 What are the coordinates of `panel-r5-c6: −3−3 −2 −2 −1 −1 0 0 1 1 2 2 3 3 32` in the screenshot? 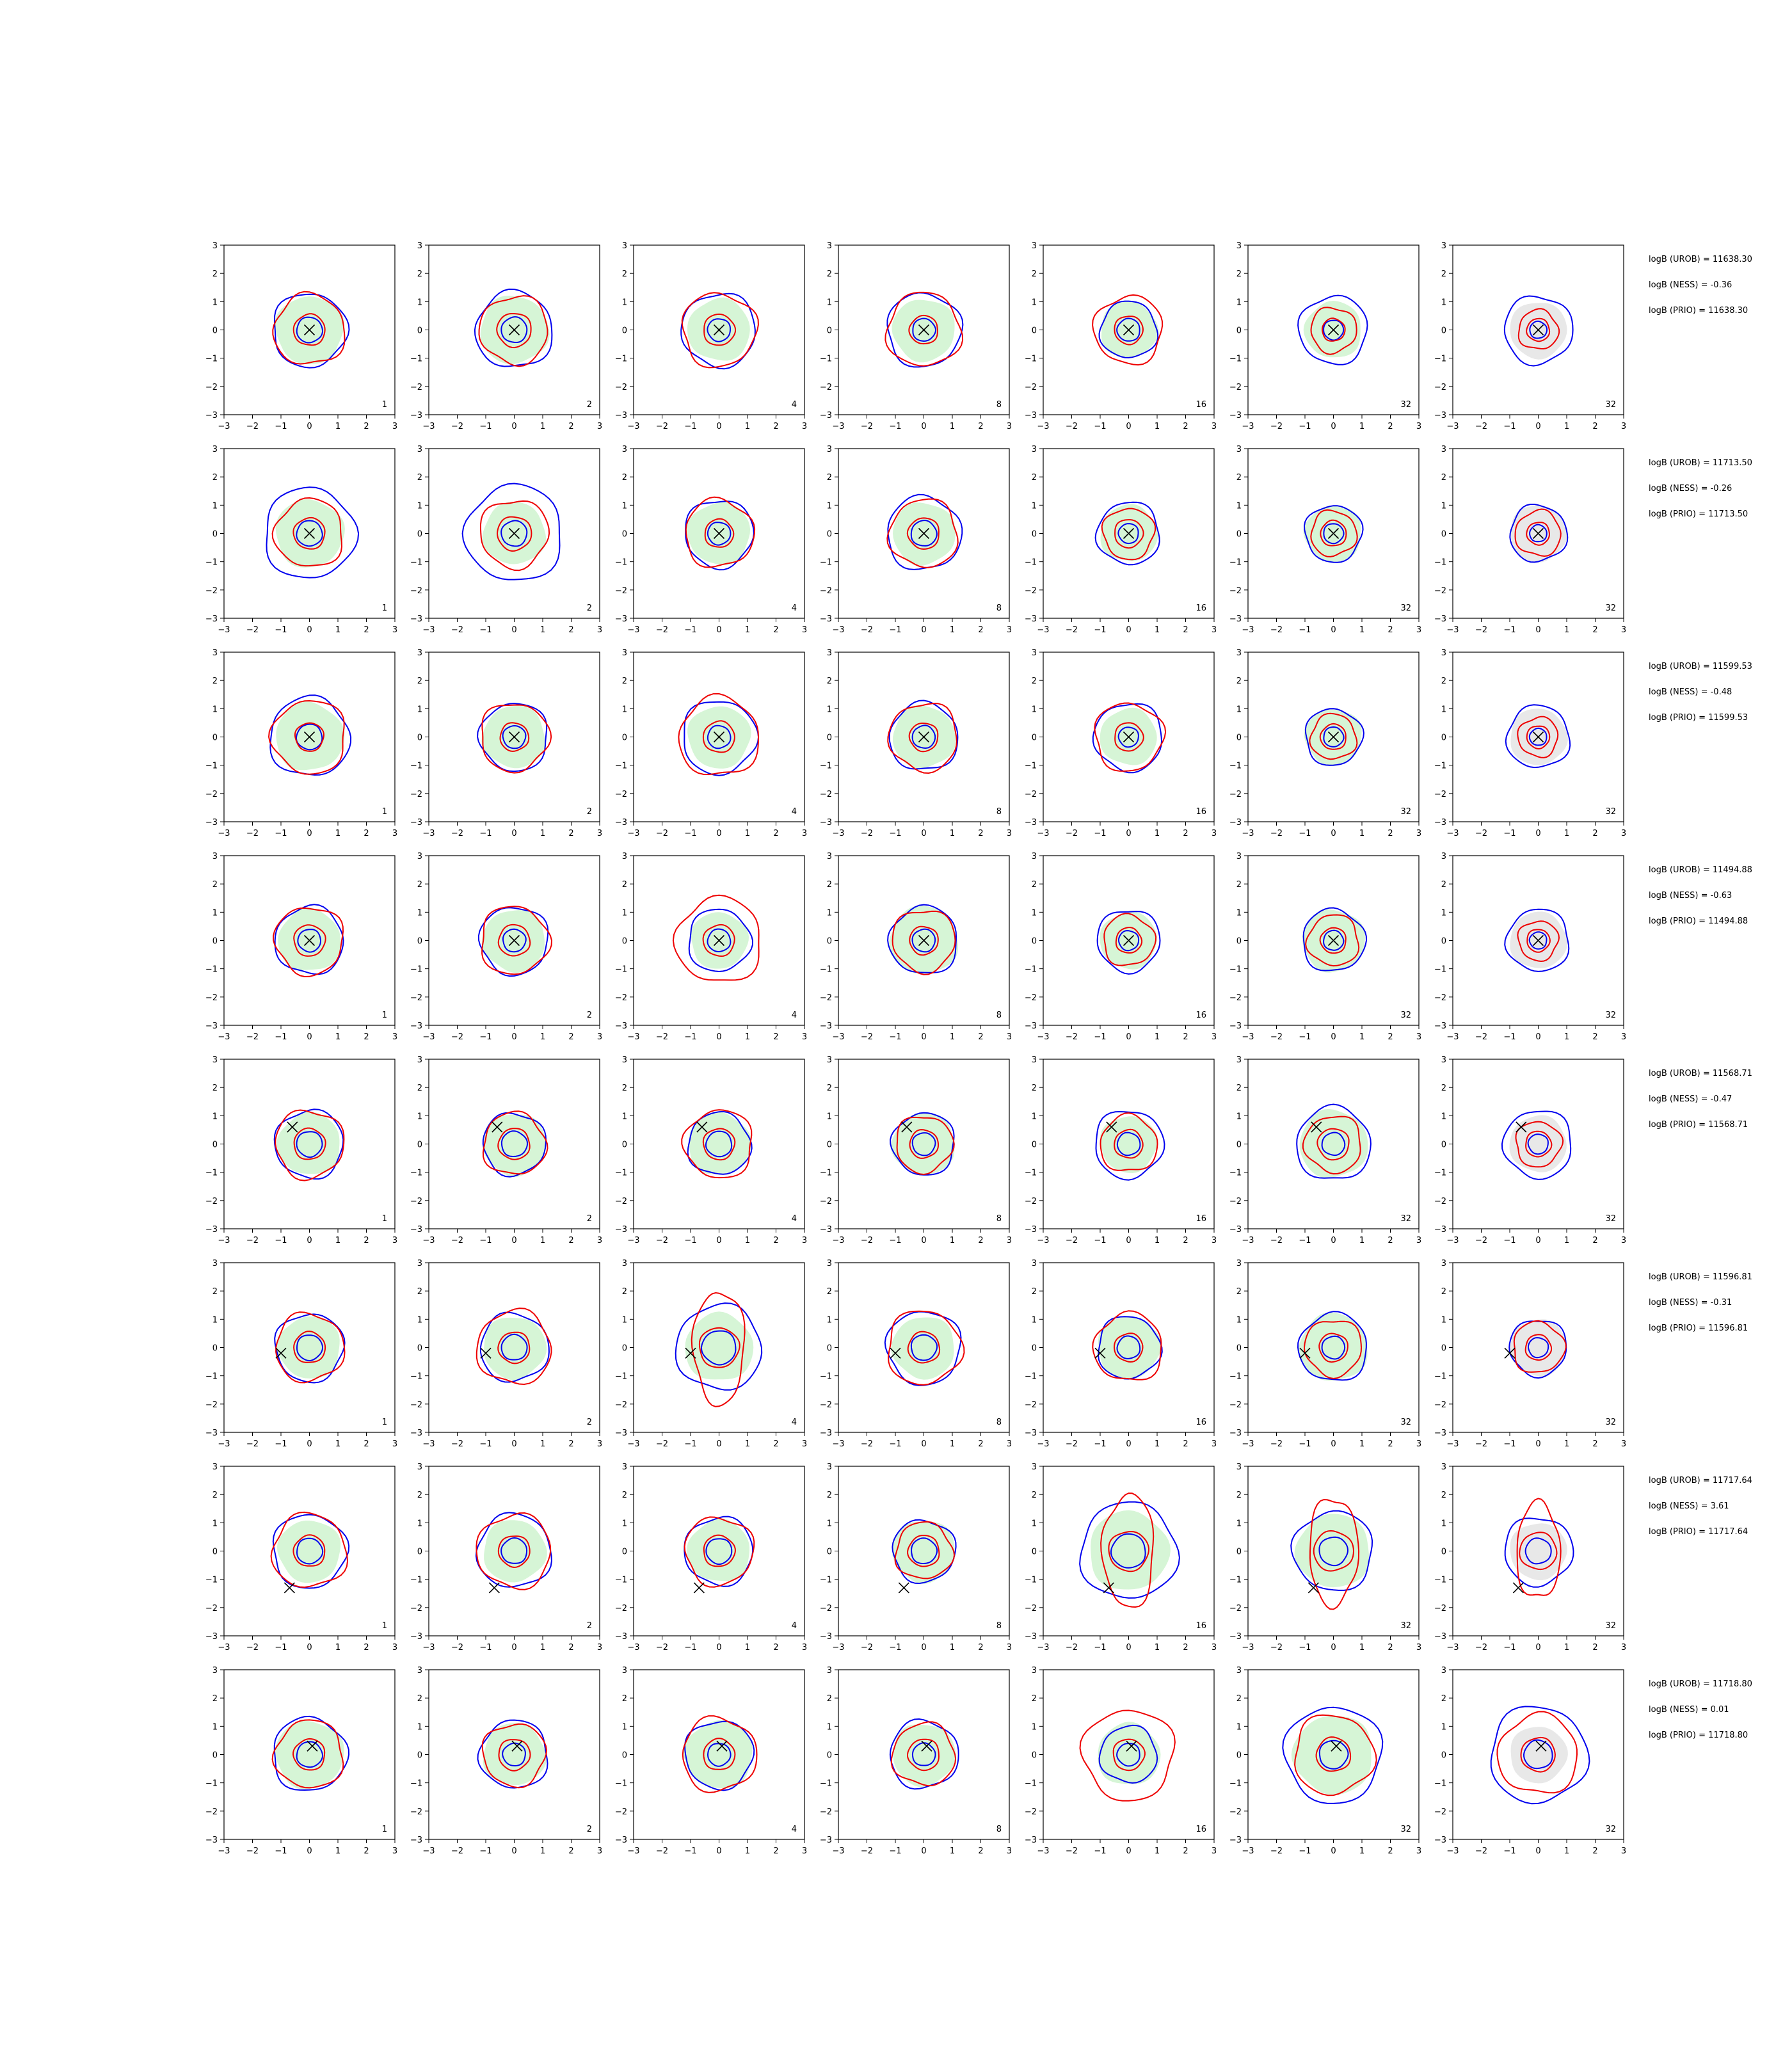 It's located at (1325, 1150).